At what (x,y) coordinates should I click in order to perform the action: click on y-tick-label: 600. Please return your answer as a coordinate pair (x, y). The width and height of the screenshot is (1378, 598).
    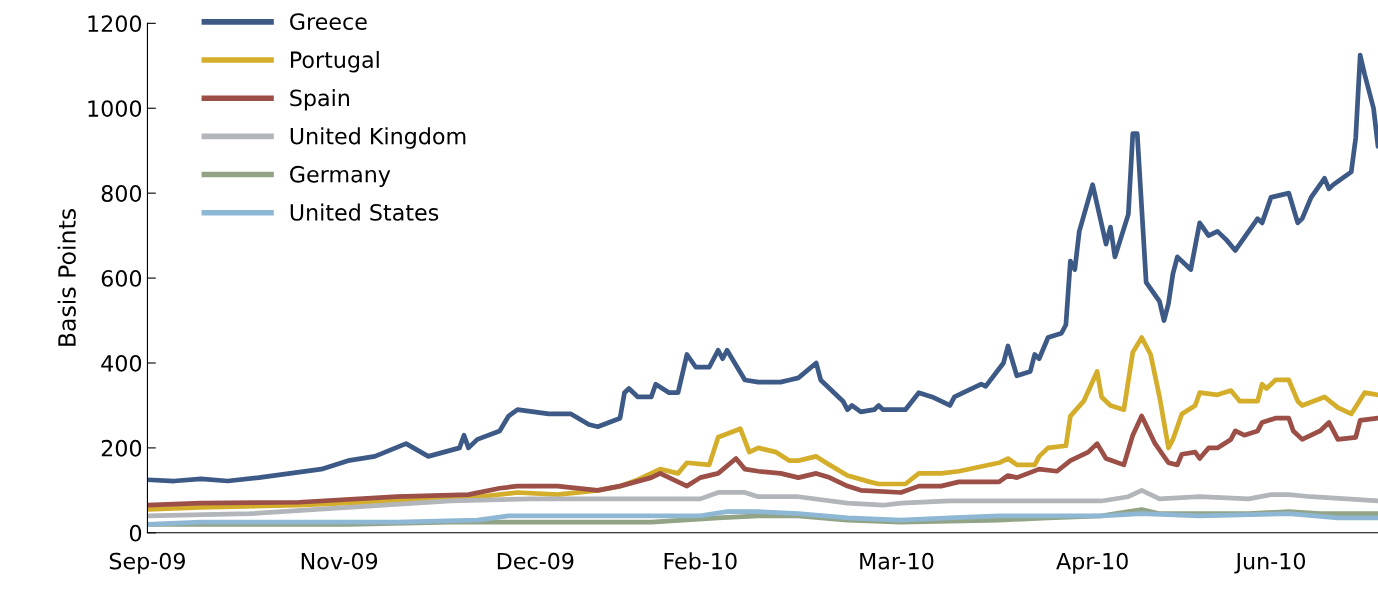
    Looking at the image, I should click on (121, 278).